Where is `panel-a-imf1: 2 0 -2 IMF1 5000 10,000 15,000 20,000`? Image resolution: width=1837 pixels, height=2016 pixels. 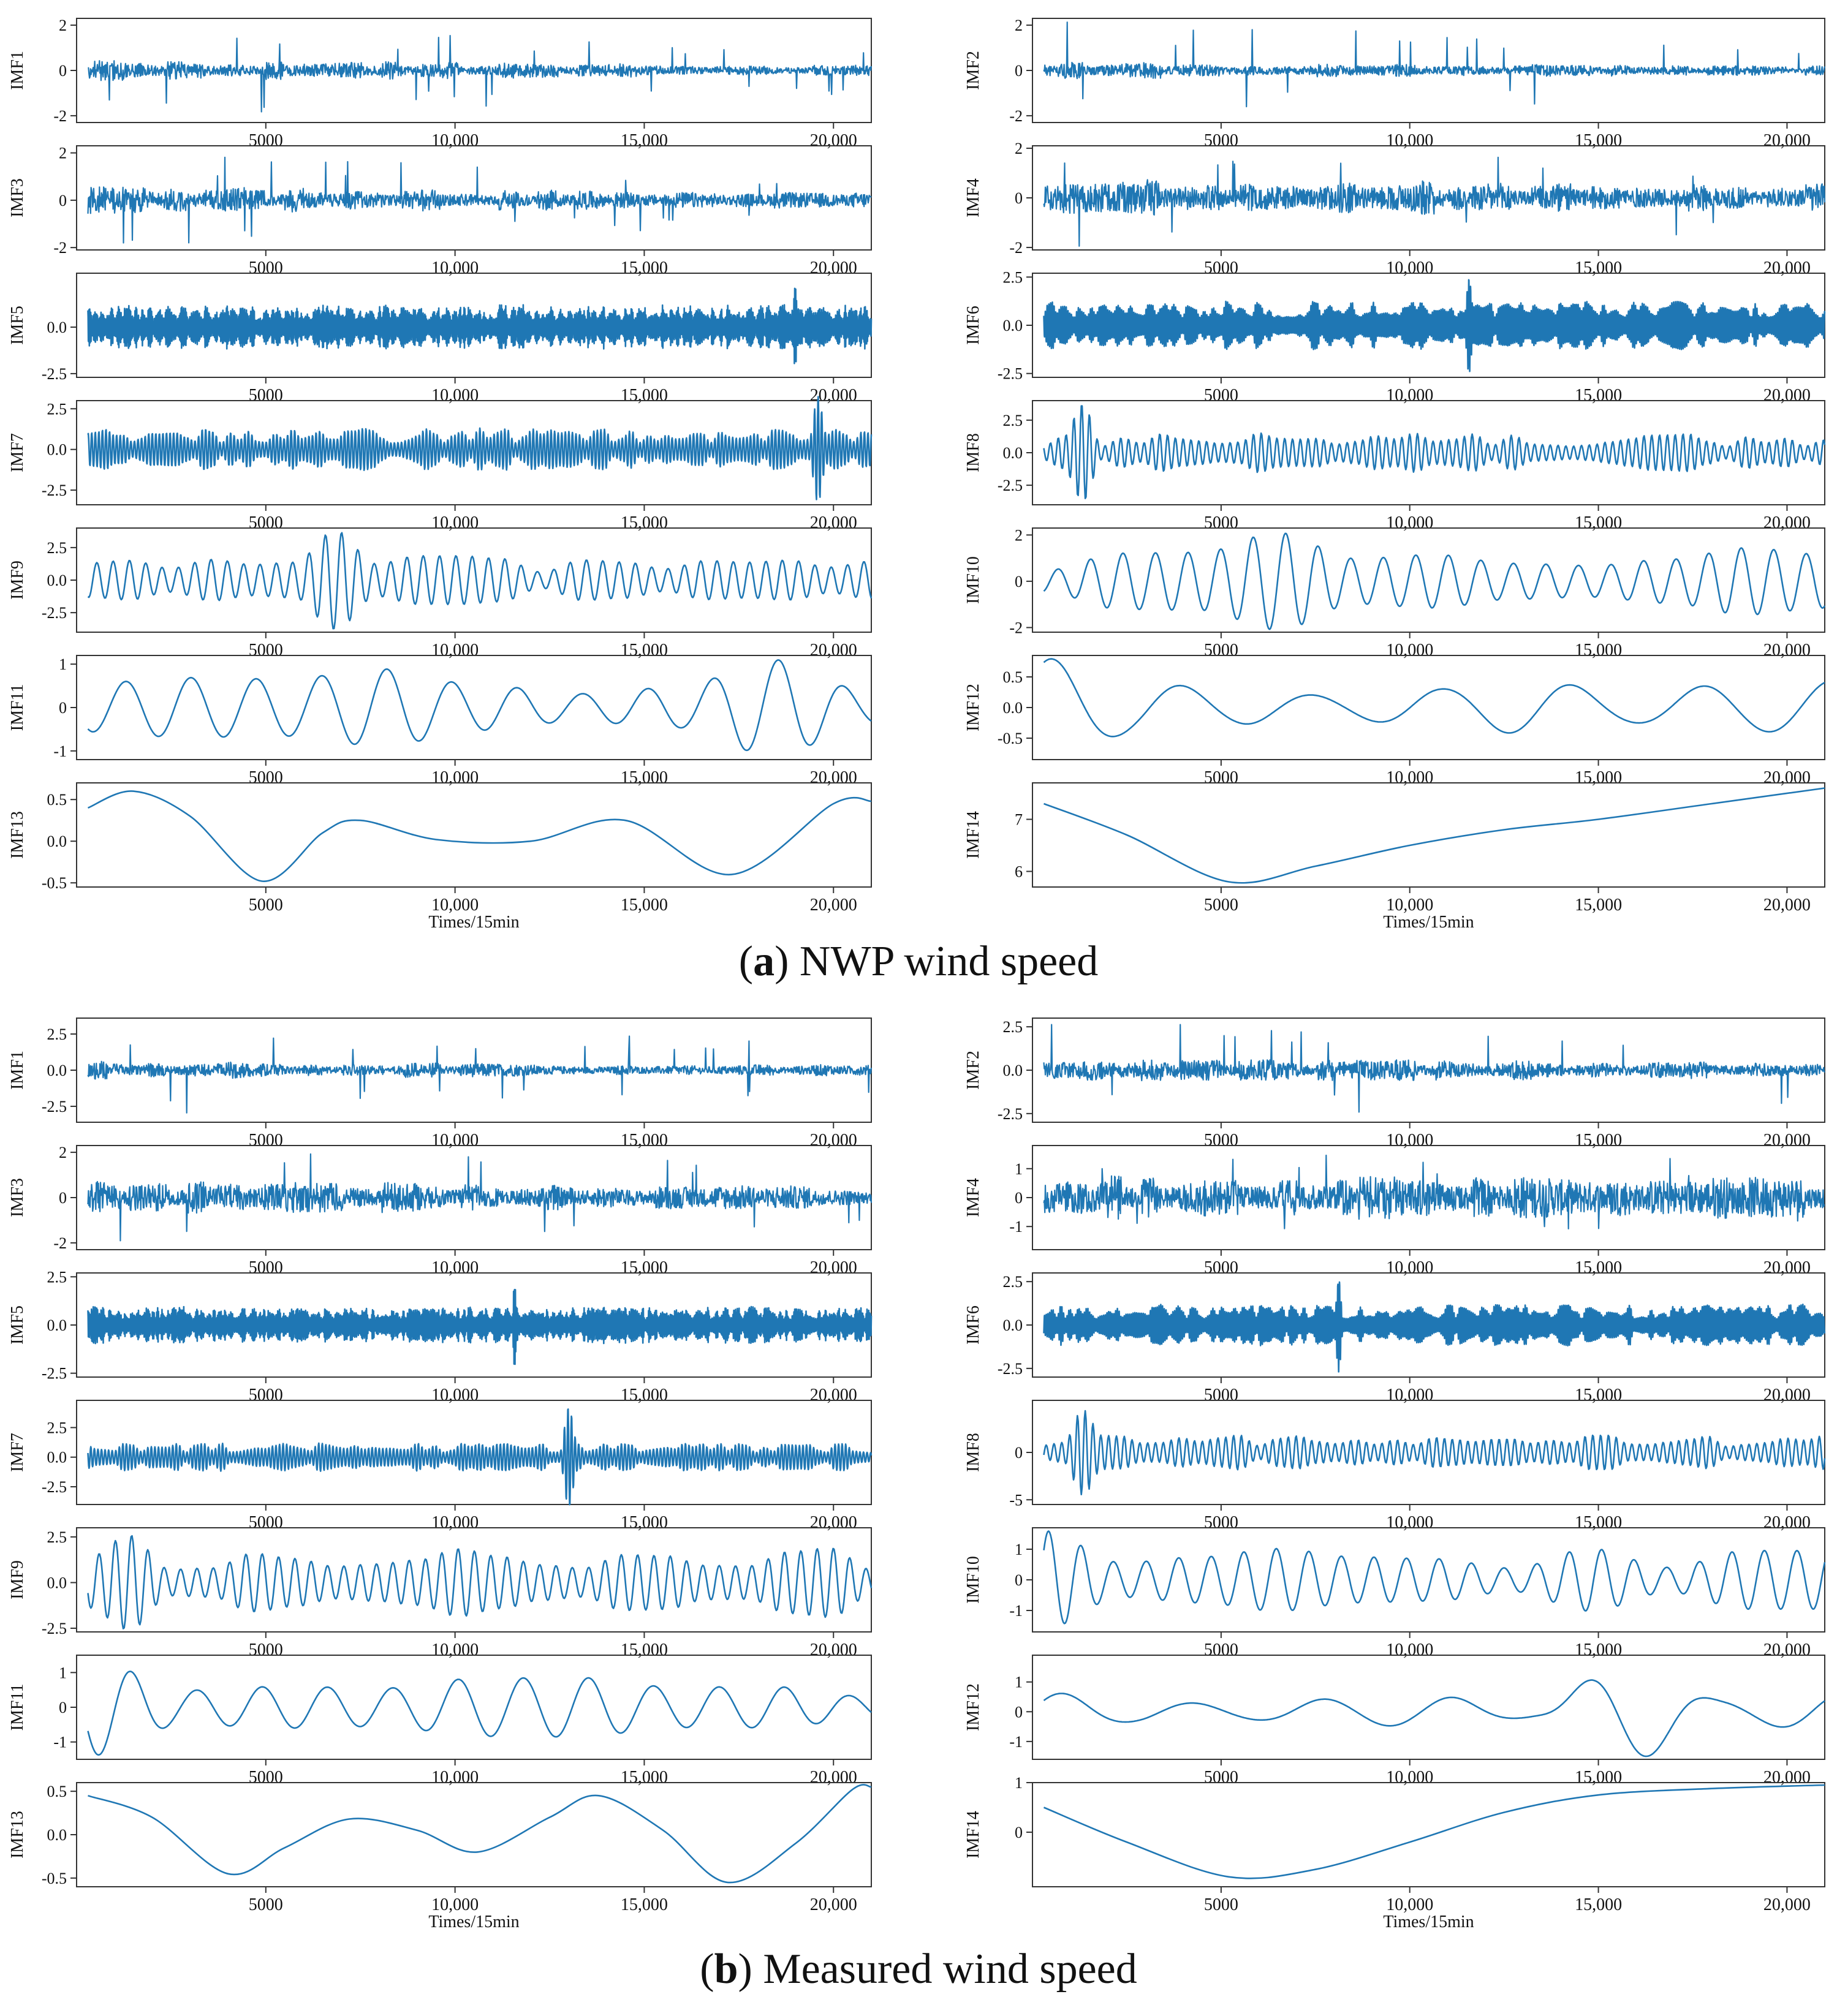
panel-a-imf1: 2 0 -2 IMF1 5000 10,000 15,000 20,000 is located at coordinates (440, 83).